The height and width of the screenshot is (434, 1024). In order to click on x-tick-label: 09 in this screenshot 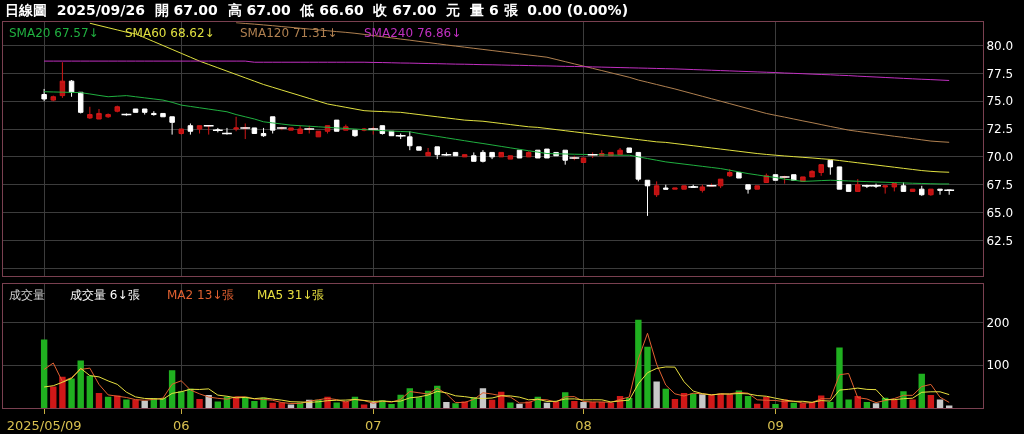, I will do `click(775, 425)`.